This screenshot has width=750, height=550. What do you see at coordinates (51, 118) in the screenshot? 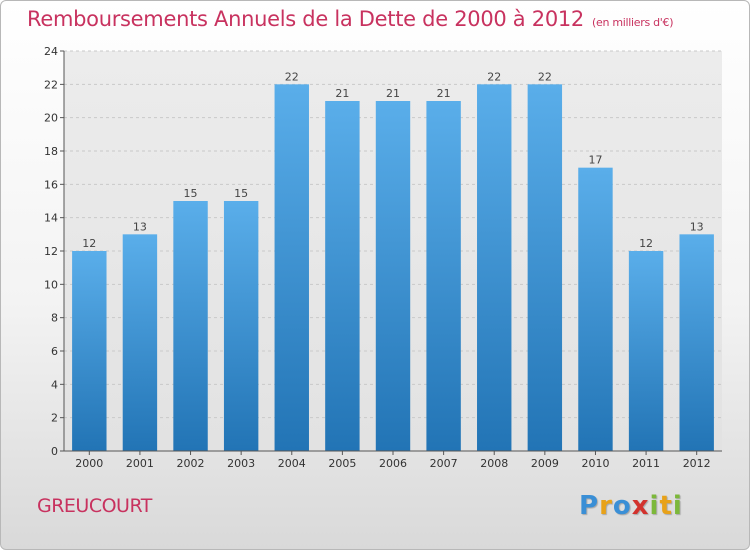
I see `y-tick-label: 20` at bounding box center [51, 118].